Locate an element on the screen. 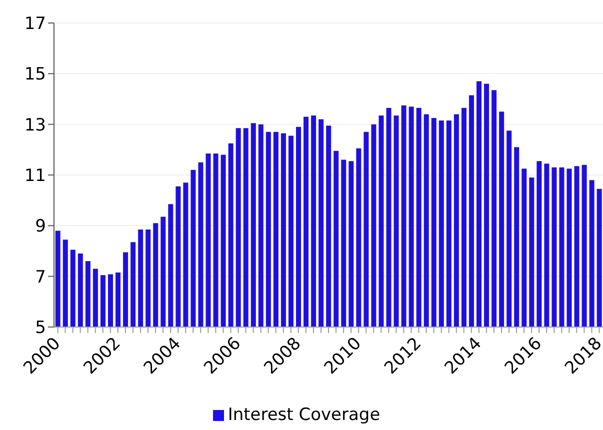 The width and height of the screenshot is (603, 430). legend-label: Interest Coverage is located at coordinates (304, 415).